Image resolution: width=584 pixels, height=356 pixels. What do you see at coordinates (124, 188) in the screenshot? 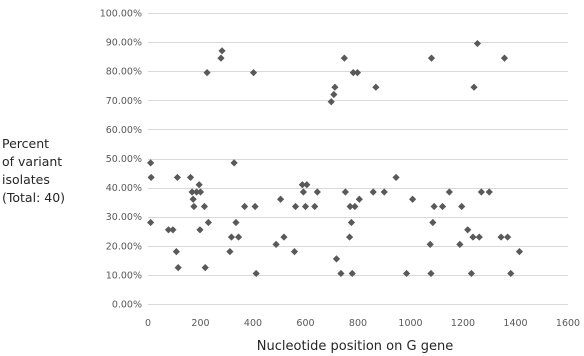
I see `y-tick-label: 40.00%` at bounding box center [124, 188].